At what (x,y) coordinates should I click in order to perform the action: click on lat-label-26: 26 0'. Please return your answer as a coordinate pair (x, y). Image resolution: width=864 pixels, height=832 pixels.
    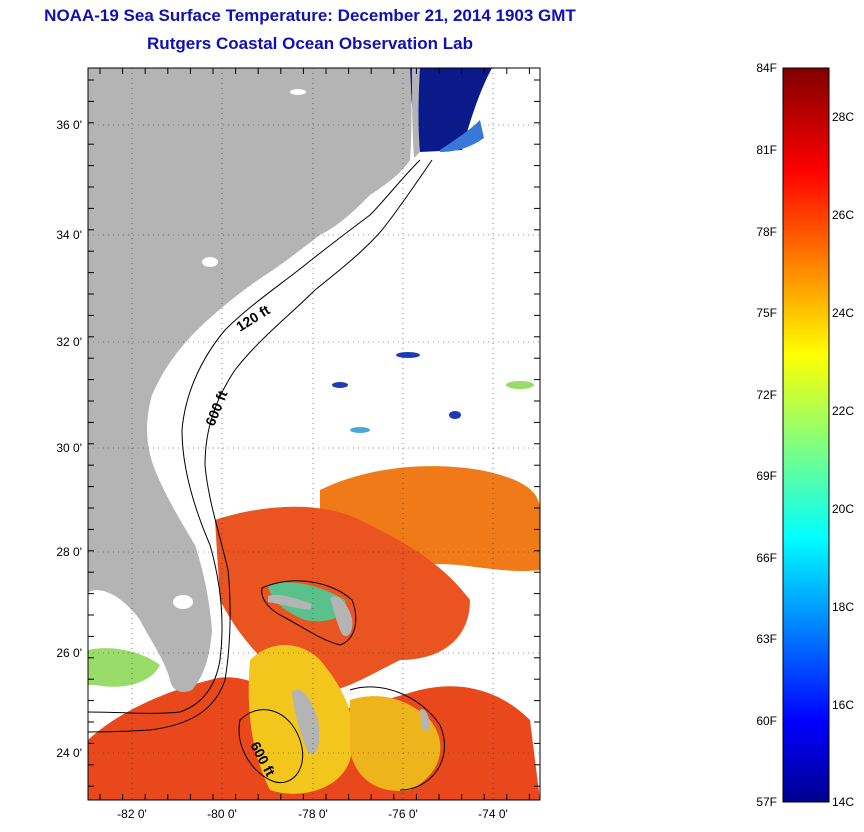
    Looking at the image, I should click on (69, 653).